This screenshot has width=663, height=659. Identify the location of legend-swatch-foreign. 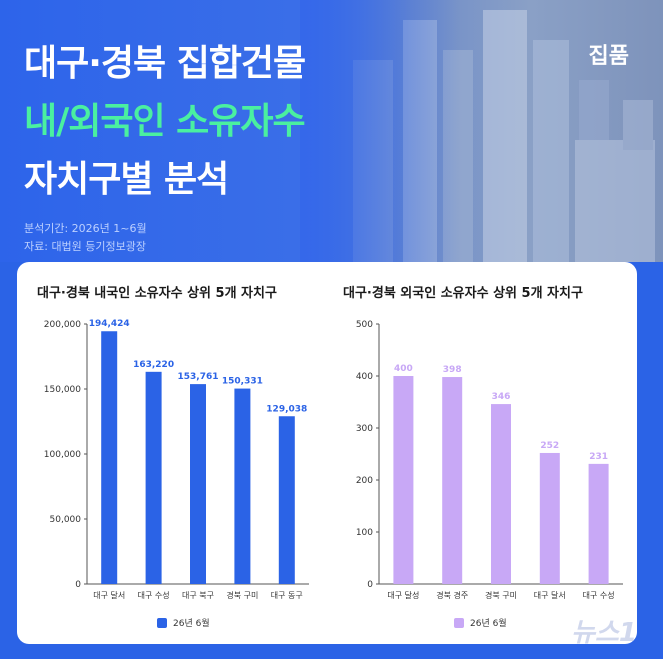
(459, 622).